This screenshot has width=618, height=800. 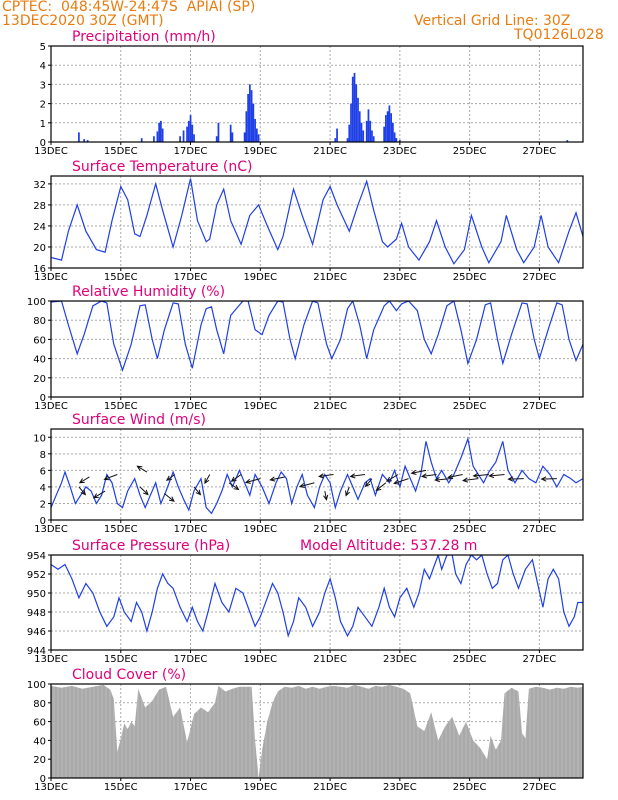 What do you see at coordinates (39, 269) in the screenshot?
I see `y-tick-label: 16` at bounding box center [39, 269].